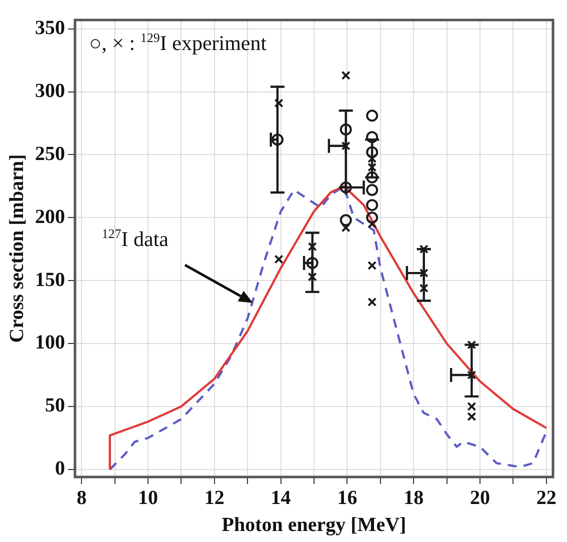  I want to click on y-tick-label: 200, so click(50, 217).